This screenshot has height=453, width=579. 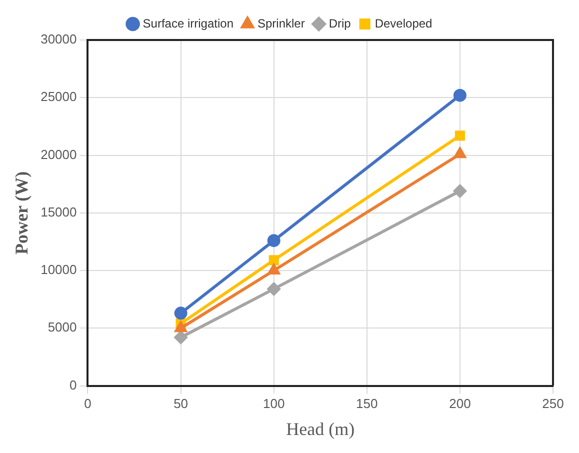 What do you see at coordinates (320, 428) in the screenshot?
I see `x-axis-title: Head (m)` at bounding box center [320, 428].